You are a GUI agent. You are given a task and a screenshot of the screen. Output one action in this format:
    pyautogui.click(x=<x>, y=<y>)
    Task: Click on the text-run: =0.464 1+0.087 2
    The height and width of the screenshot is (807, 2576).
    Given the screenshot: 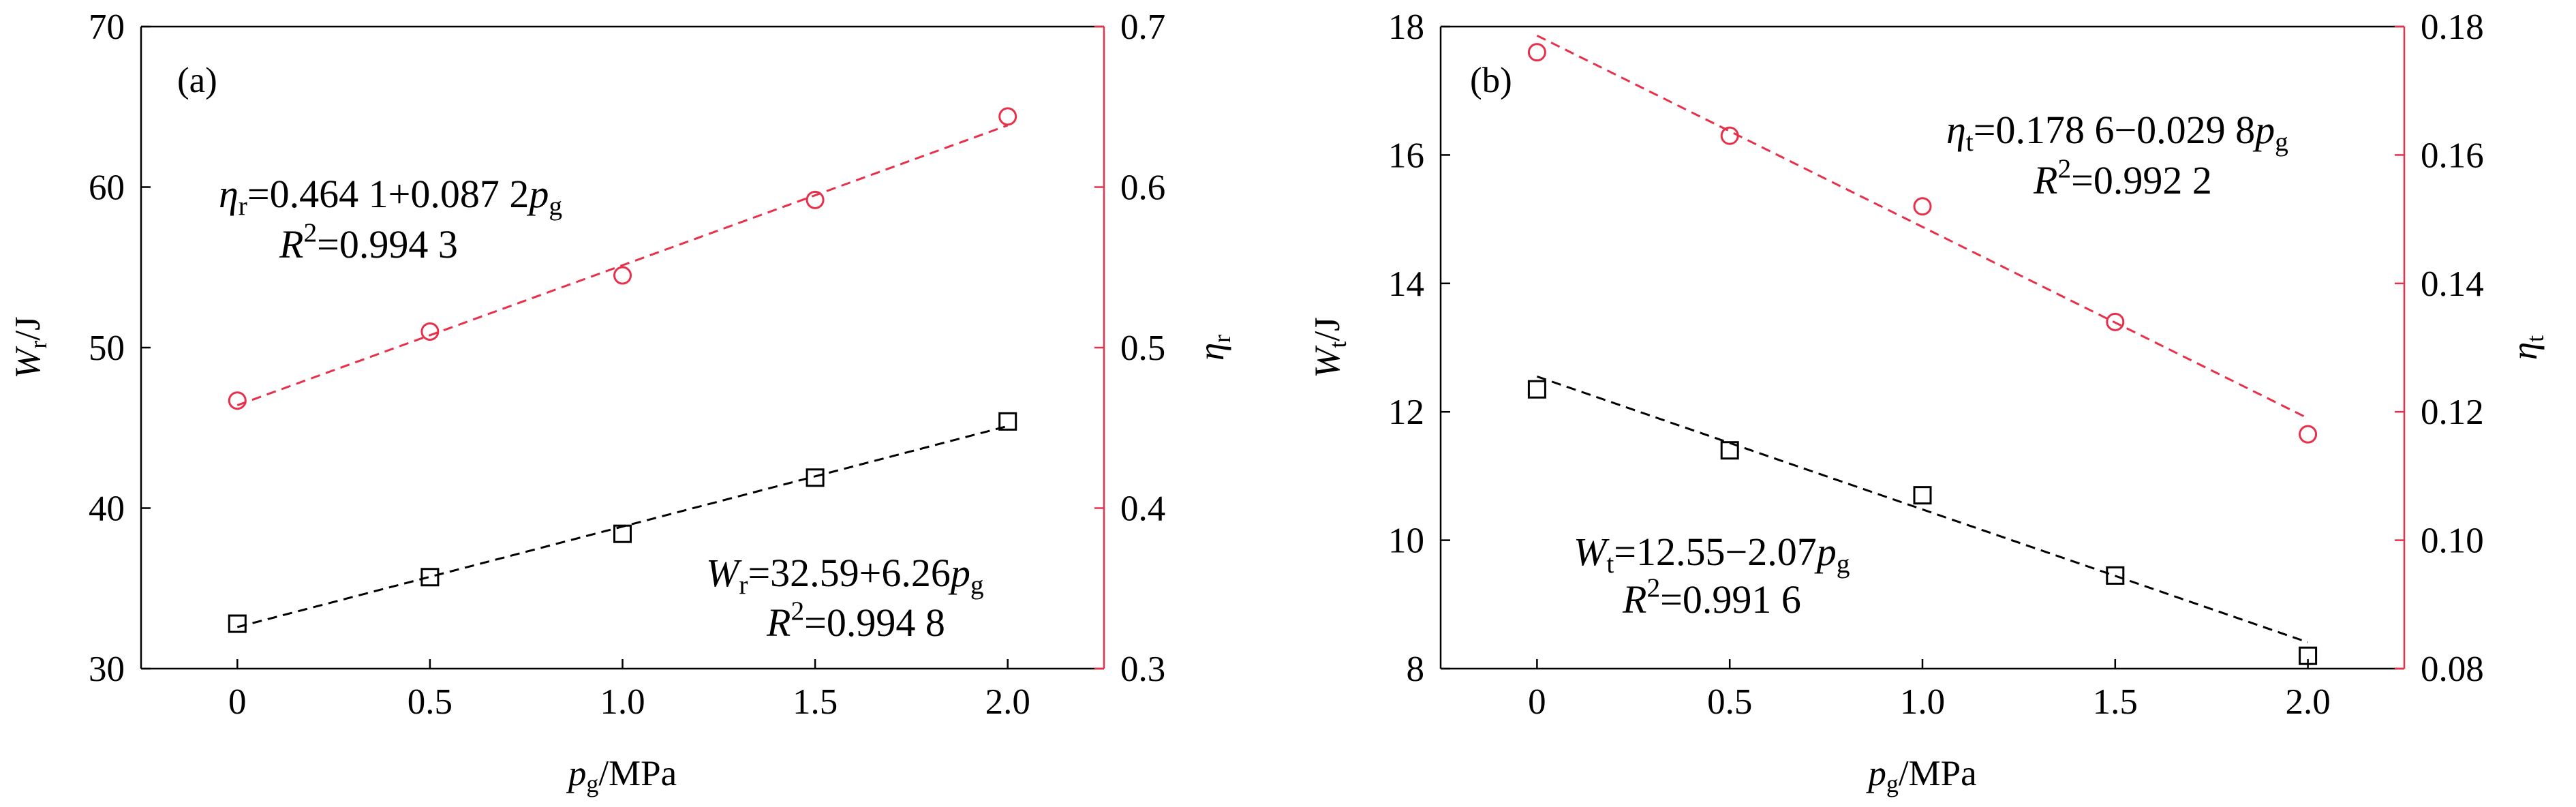 What is the action you would take?
    pyautogui.click(x=388, y=194)
    